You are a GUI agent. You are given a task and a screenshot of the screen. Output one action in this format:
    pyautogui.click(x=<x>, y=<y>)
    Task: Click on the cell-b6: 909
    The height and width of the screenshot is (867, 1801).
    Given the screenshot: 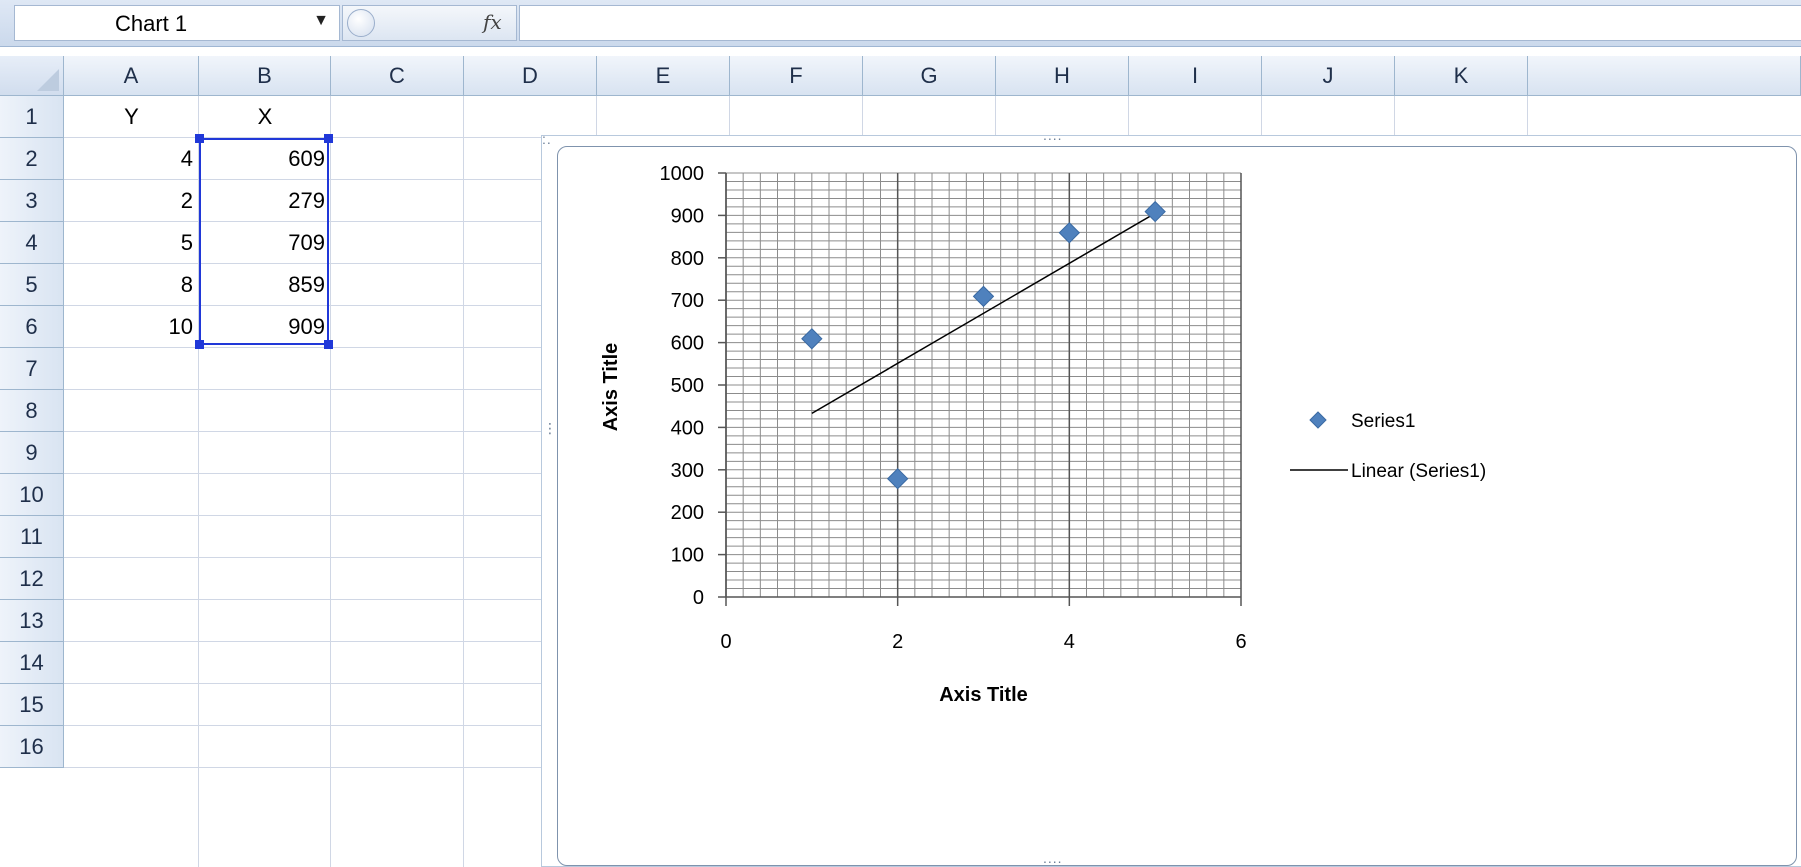 What is the action you would take?
    pyautogui.click(x=306, y=326)
    